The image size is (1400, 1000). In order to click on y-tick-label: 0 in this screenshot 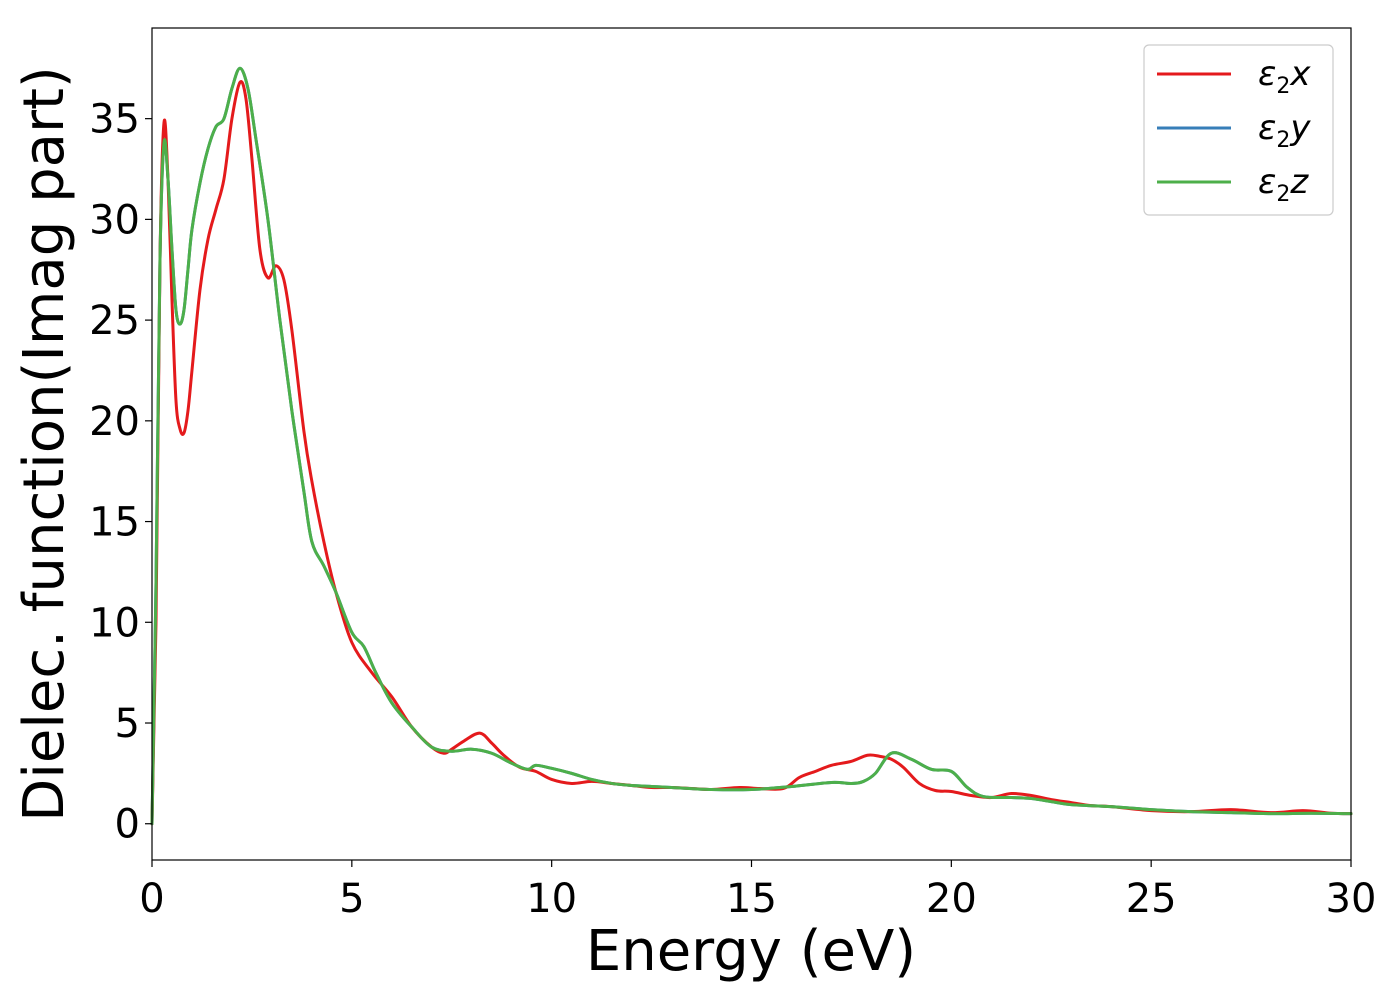, I will do `click(127, 825)`.